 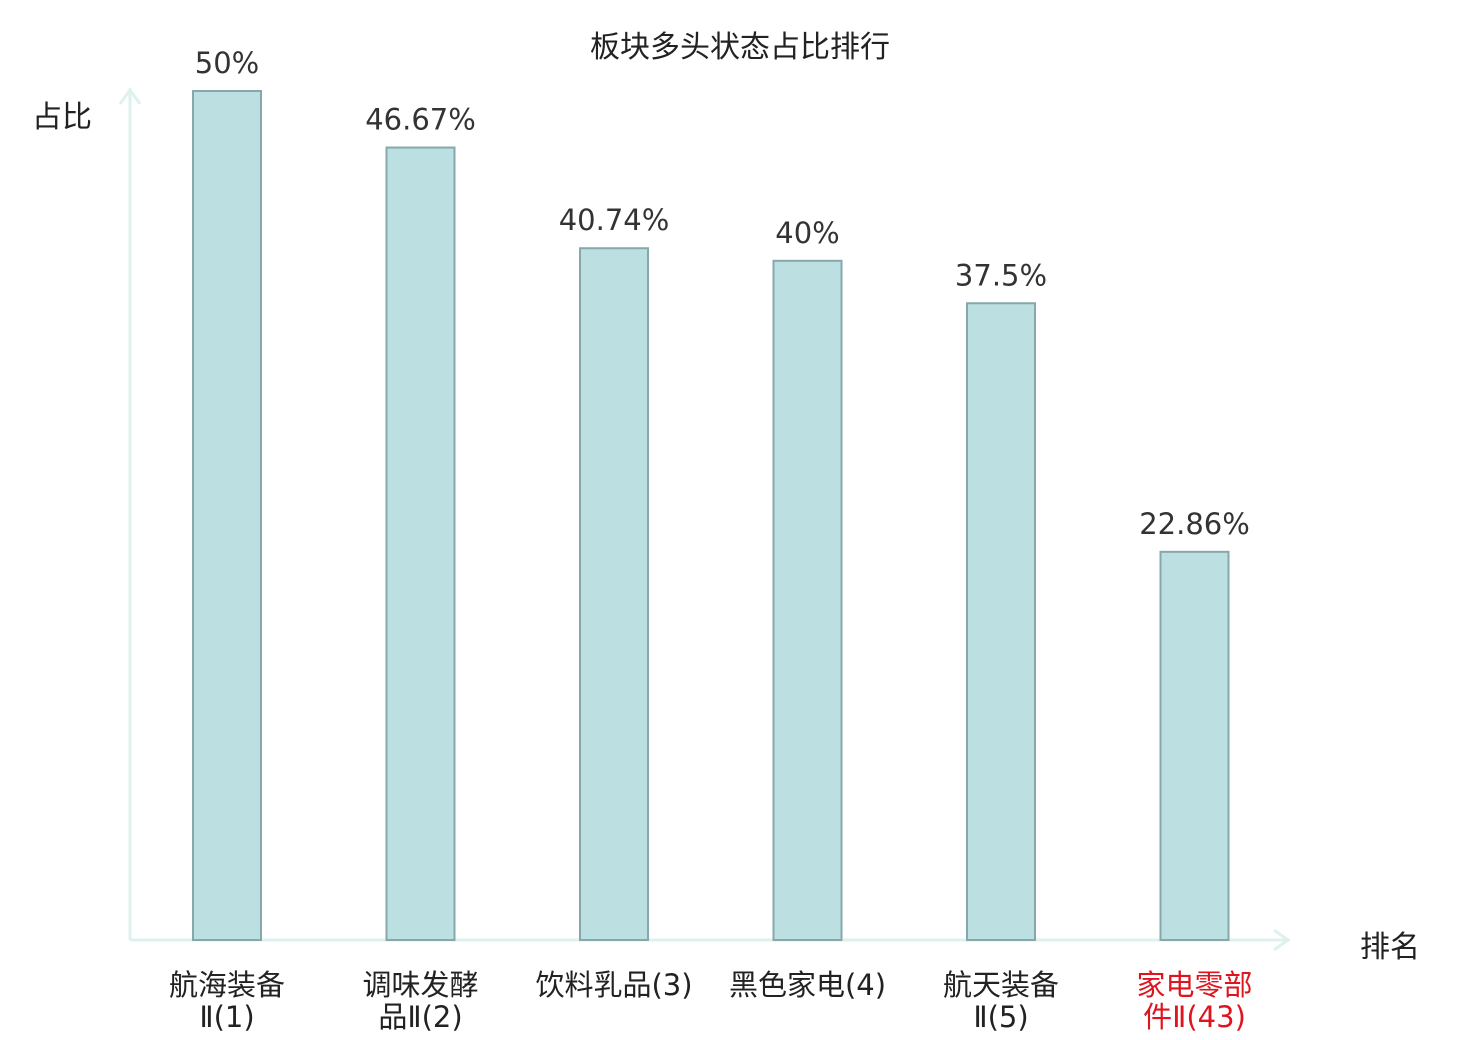 I want to click on x-tick-label: 饮料乳品(3), so click(x=613, y=985).